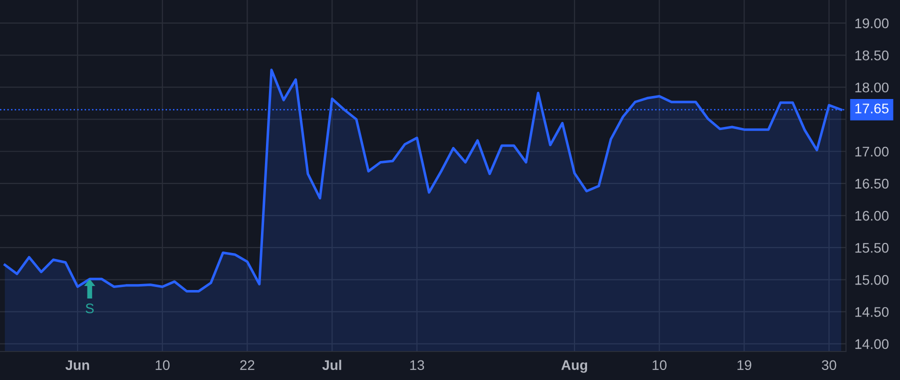 This screenshot has width=900, height=380. What do you see at coordinates (872, 344) in the screenshot?
I see `y-tick-label: 14.00` at bounding box center [872, 344].